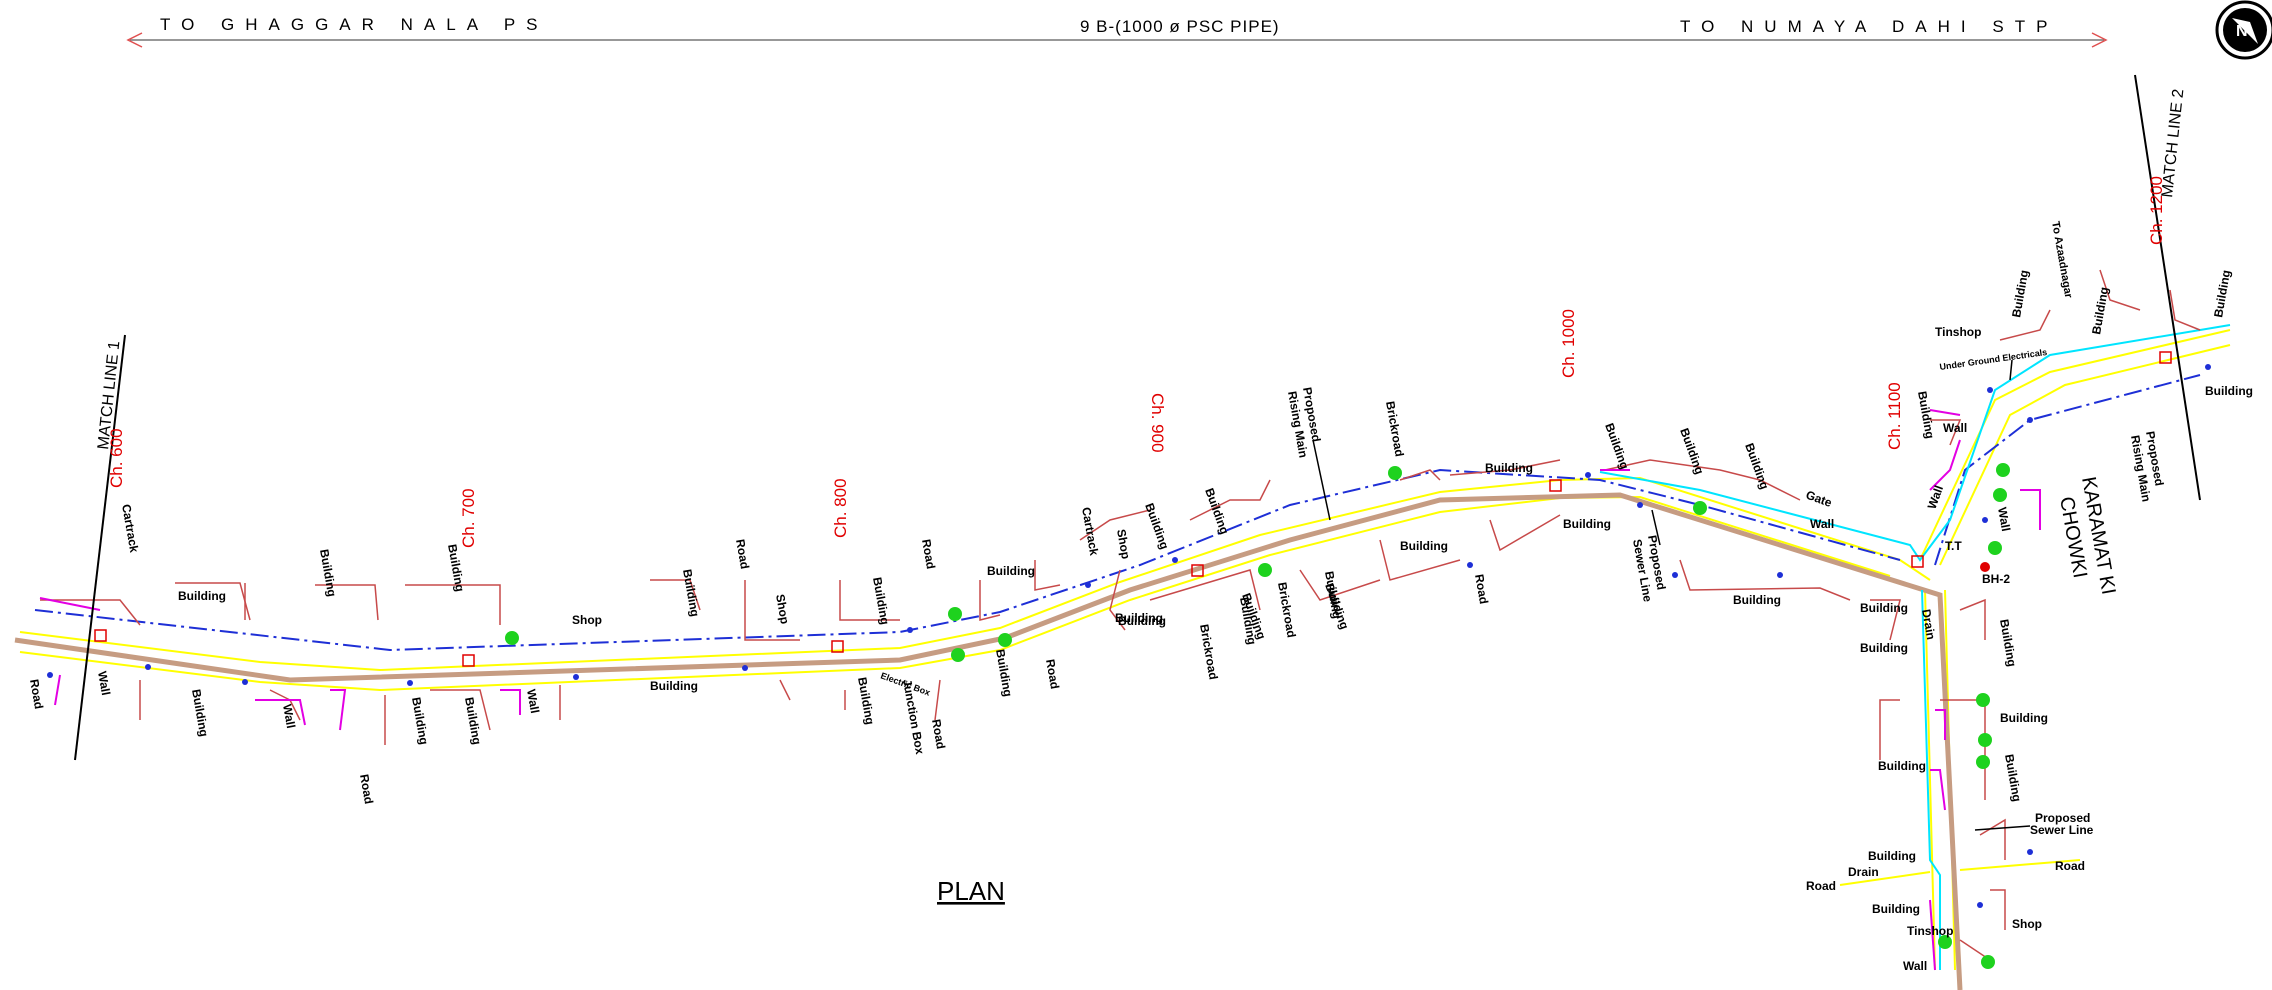 The image size is (2272, 990). I want to click on chainage-1100: Ch. 1100, so click(1894, 416).